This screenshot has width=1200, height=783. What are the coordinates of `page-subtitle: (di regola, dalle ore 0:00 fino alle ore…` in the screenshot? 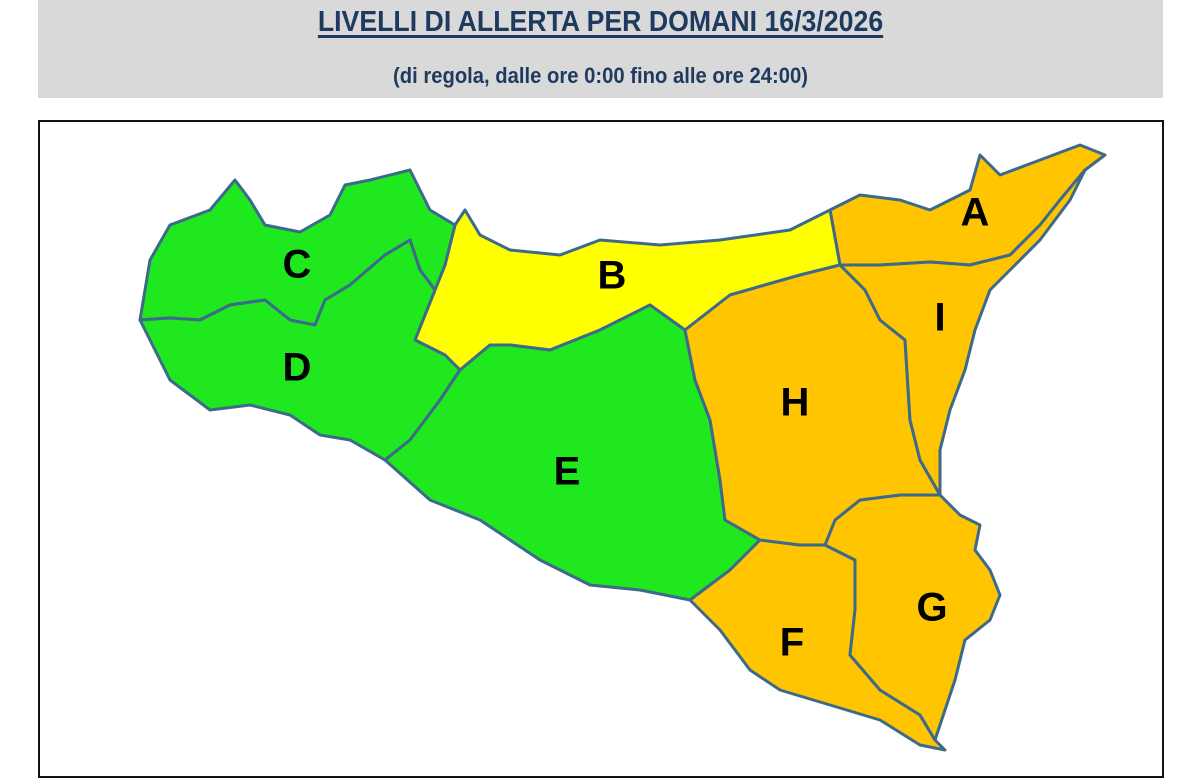 It's located at (600, 75).